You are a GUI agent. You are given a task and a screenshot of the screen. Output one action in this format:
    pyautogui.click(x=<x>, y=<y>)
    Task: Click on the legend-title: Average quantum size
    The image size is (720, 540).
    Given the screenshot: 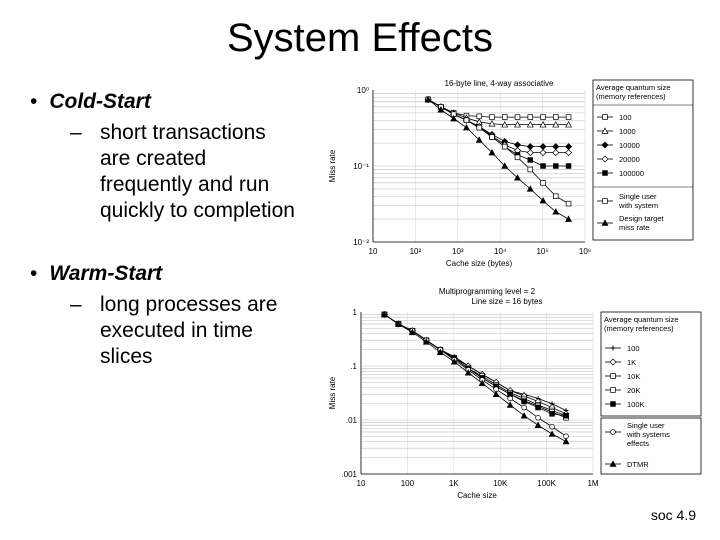 What is the action you would take?
    pyautogui.click(x=633, y=87)
    